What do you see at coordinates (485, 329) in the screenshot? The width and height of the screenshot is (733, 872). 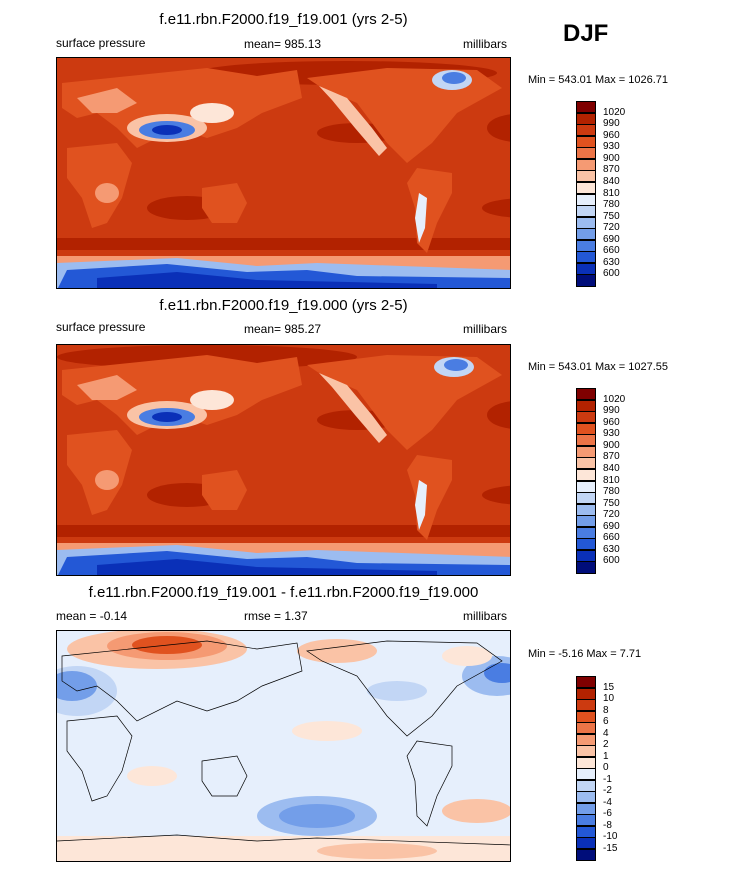 I see `panel-2-units-label: millibars` at bounding box center [485, 329].